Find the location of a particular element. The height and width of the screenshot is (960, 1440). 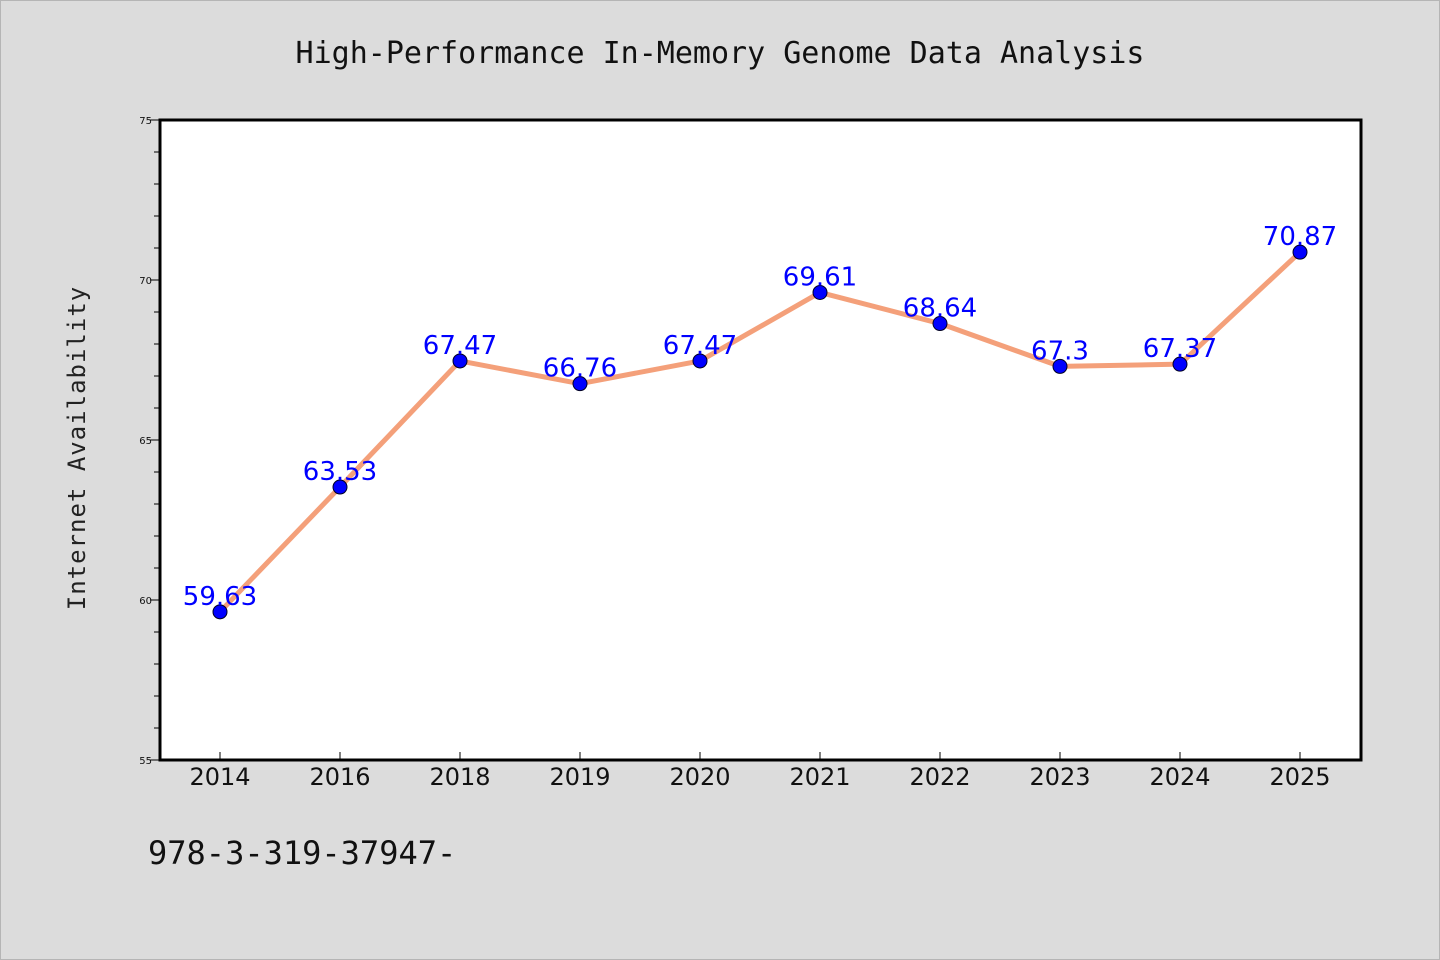

x-tick-label: 2014 is located at coordinates (219, 777).